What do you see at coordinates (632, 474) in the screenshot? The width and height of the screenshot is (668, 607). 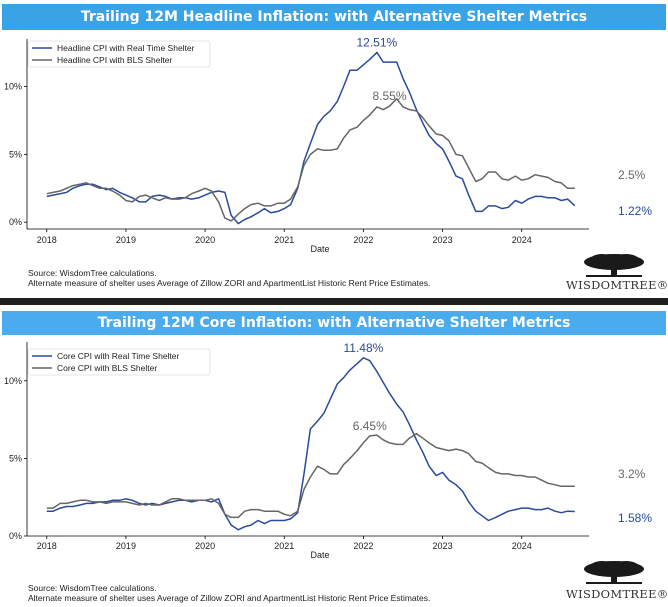 I see `value-annotation: 3.2%` at bounding box center [632, 474].